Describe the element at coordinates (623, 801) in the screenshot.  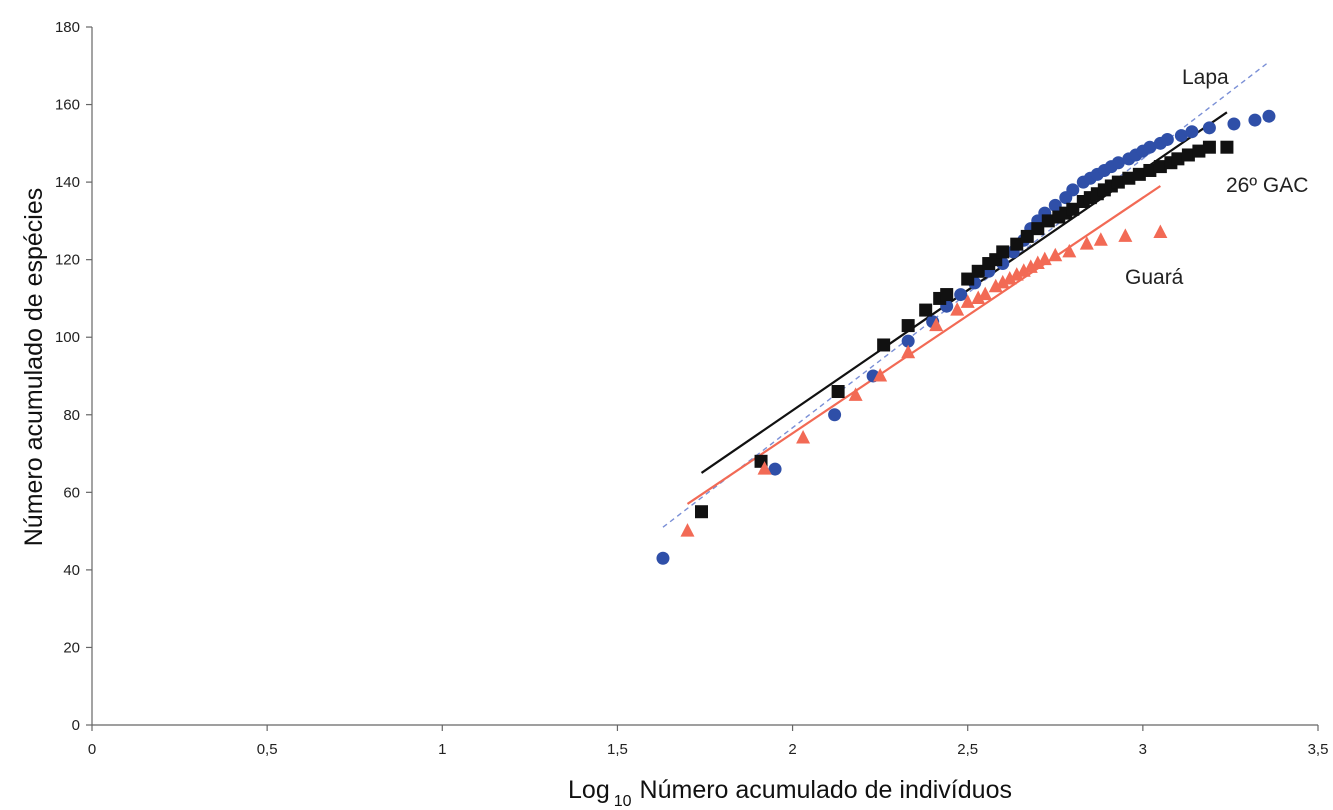
I see `x-axis-title-subscript: 10` at that location.